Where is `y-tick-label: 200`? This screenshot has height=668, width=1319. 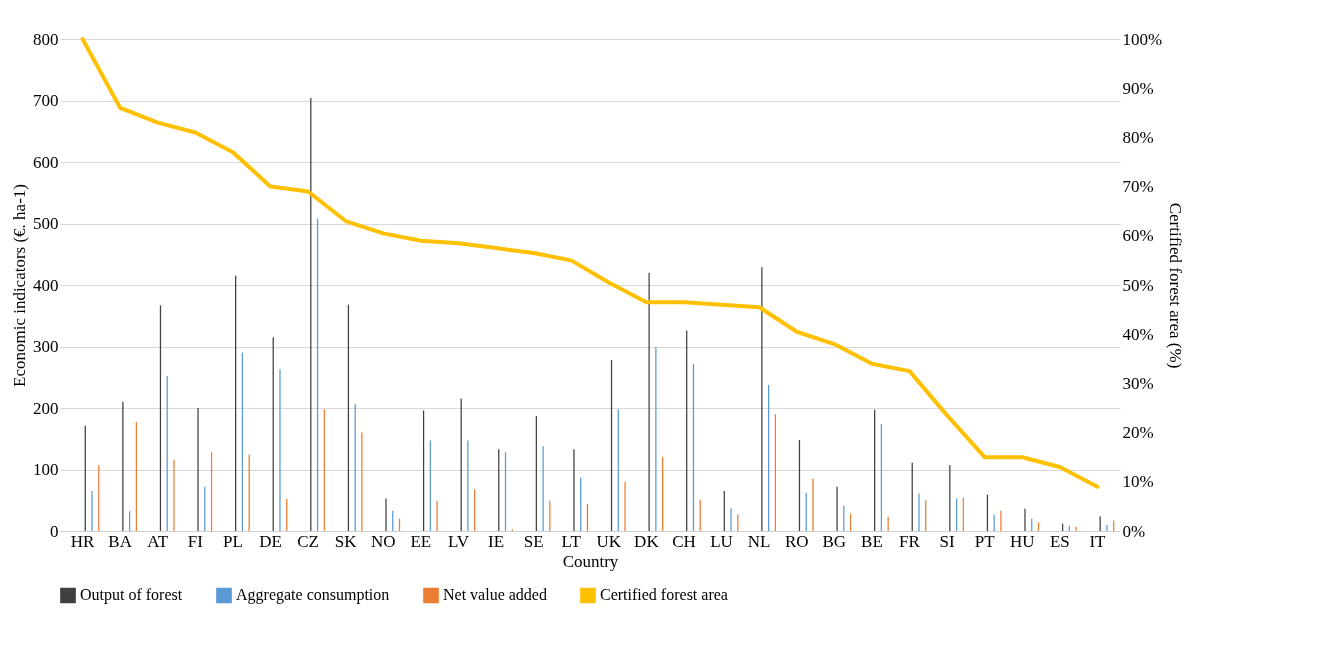
y-tick-label: 200 is located at coordinates (46, 408).